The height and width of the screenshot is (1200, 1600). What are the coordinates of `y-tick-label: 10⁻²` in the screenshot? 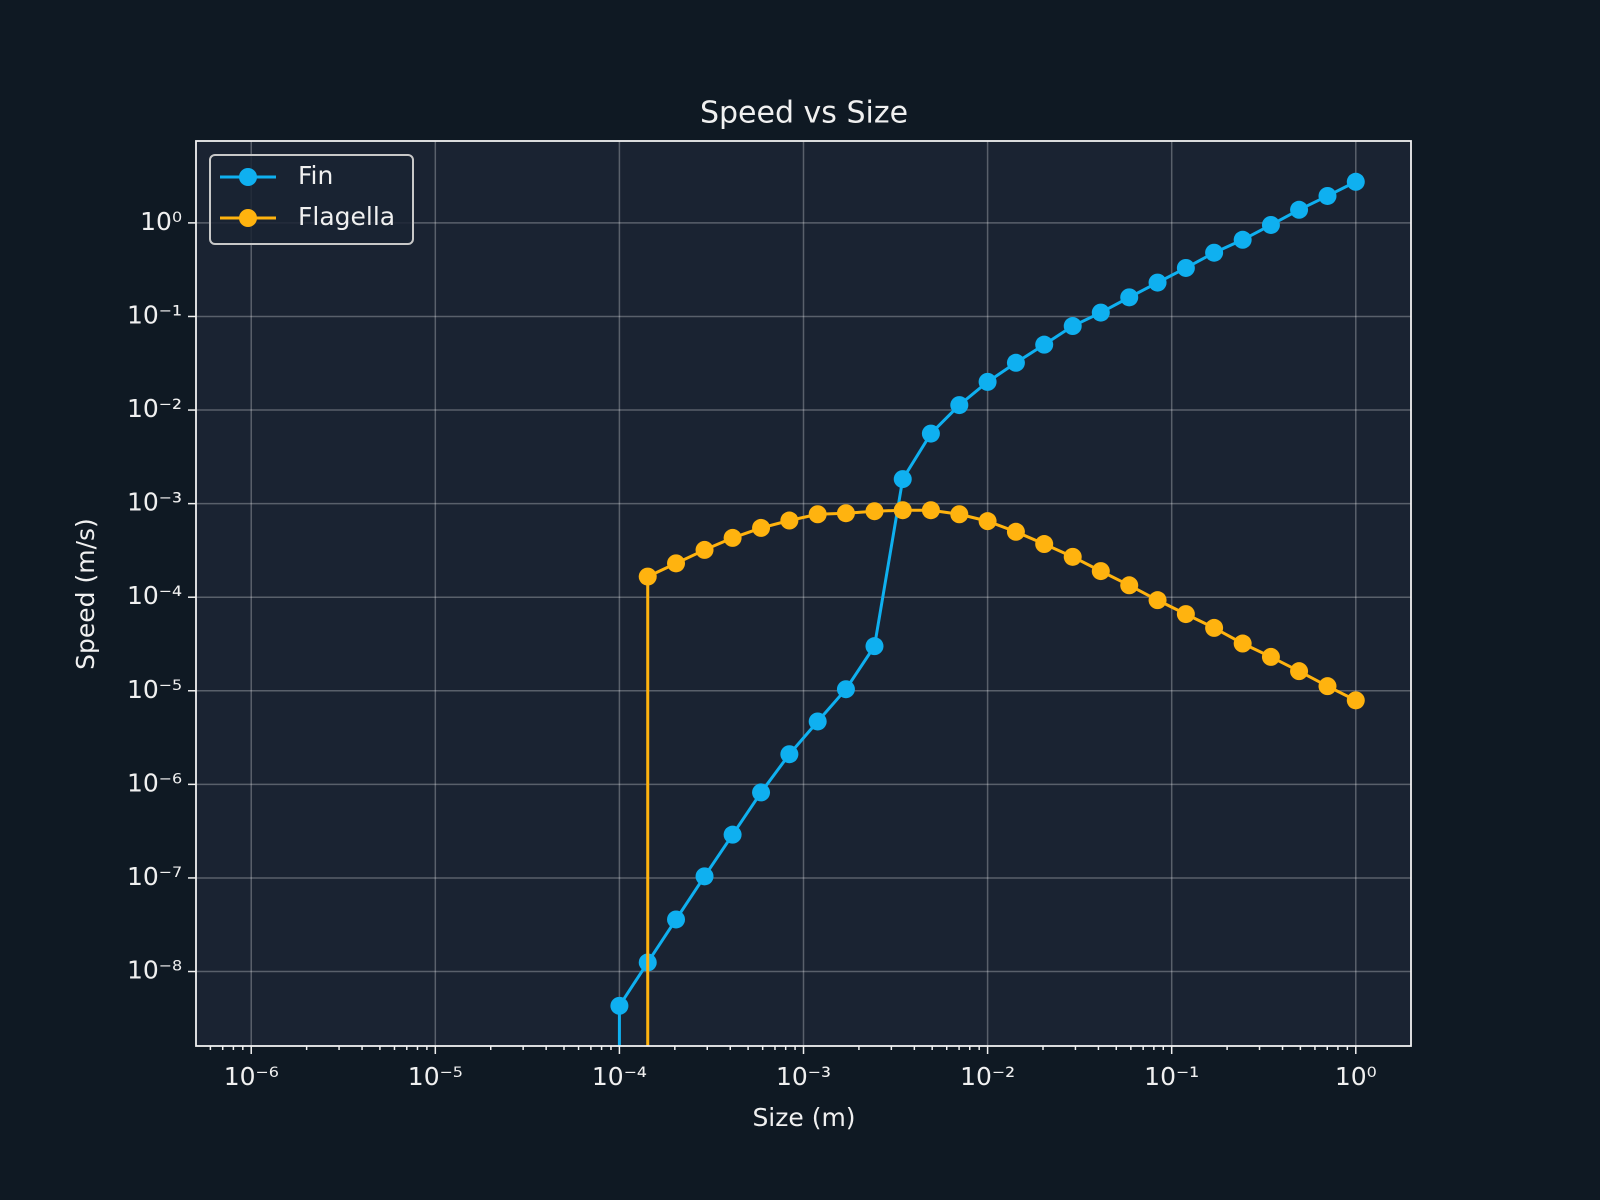 It's located at (154, 408).